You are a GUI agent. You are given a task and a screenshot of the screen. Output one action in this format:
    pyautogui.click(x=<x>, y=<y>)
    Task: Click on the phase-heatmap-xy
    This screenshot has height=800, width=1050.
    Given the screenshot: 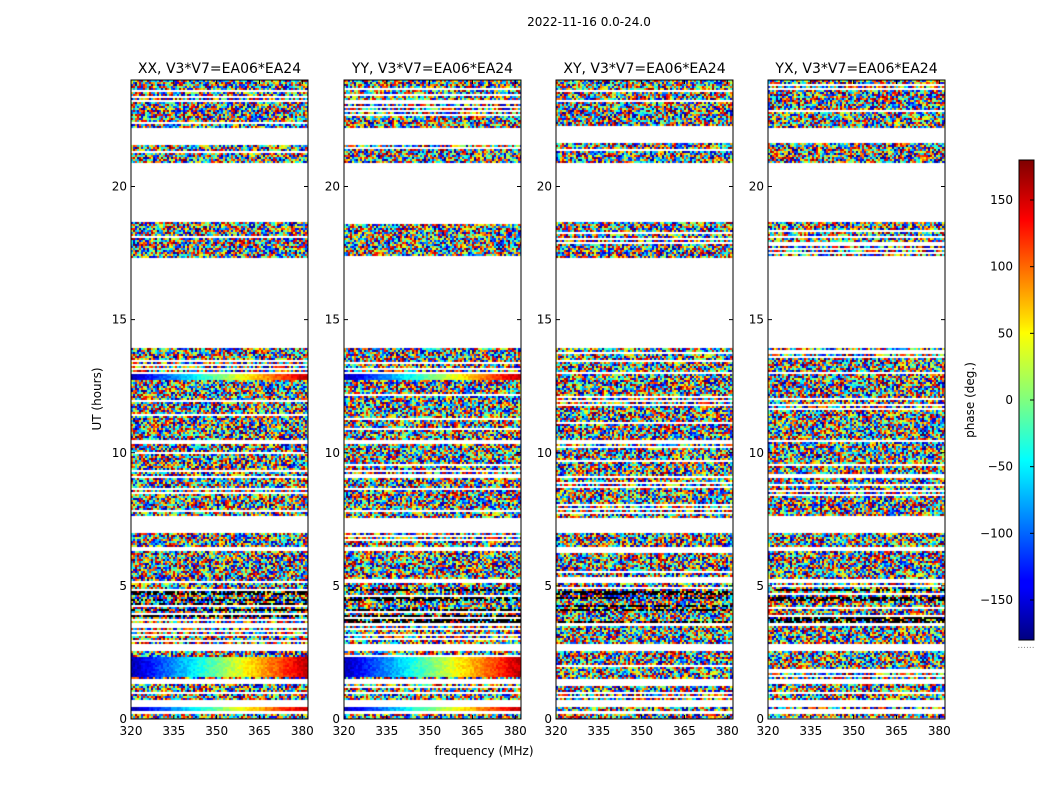 What is the action you would take?
    pyautogui.click(x=644, y=399)
    